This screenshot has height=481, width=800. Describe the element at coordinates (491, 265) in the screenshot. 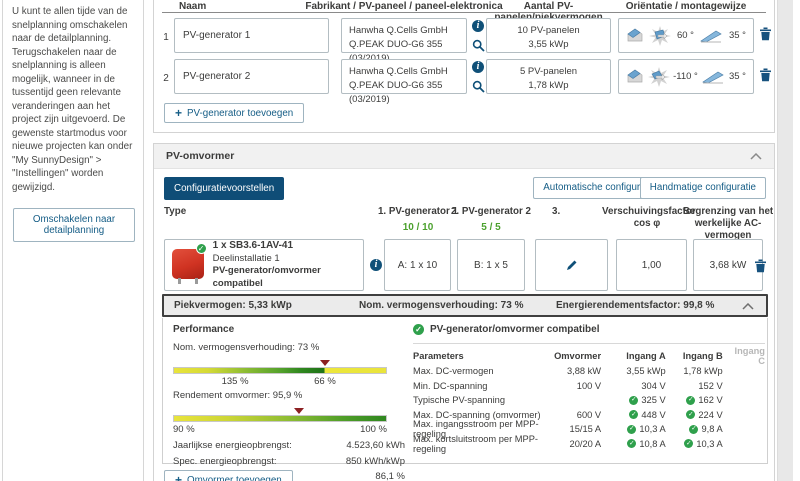

I see `input-b-box: B: 1 x 5` at that location.